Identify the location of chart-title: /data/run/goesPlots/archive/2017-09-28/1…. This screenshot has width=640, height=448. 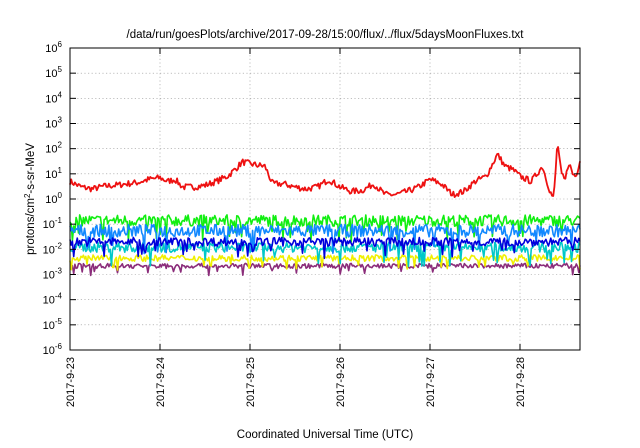
(326, 35).